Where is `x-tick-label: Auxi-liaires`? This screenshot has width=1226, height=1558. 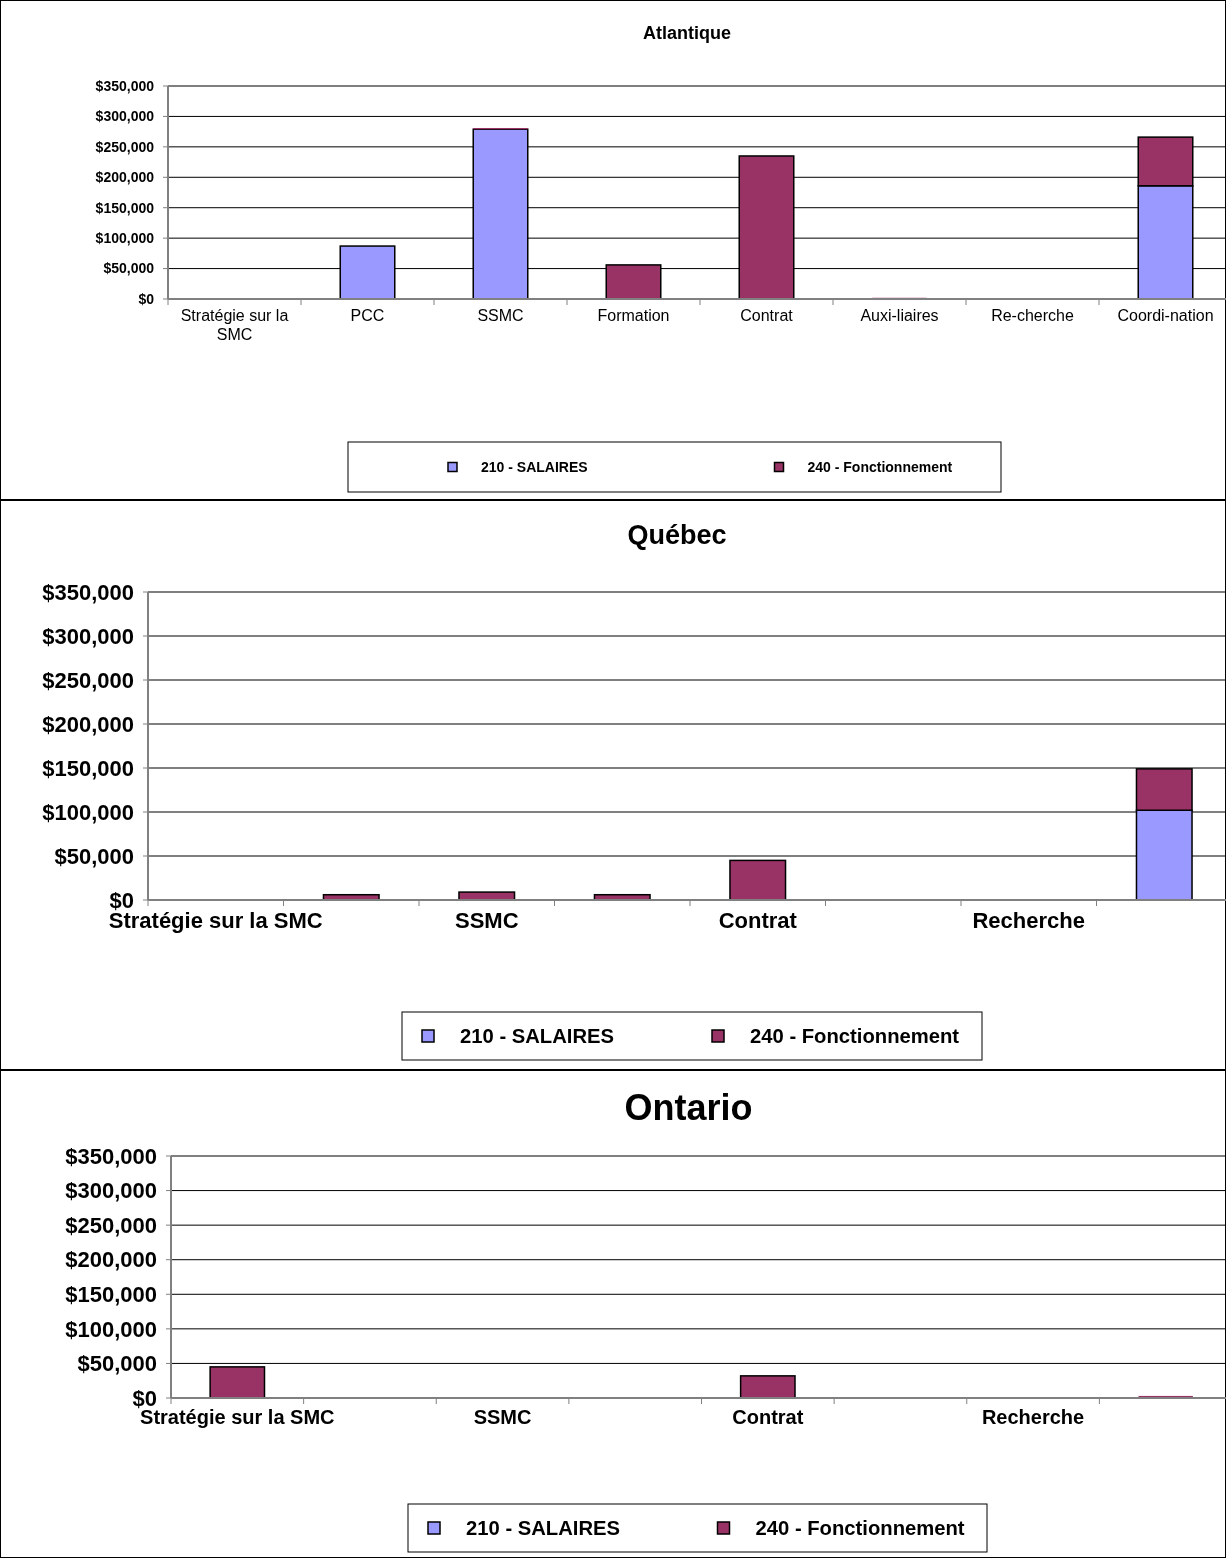 x-tick-label: Auxi-liaires is located at coordinates (899, 315).